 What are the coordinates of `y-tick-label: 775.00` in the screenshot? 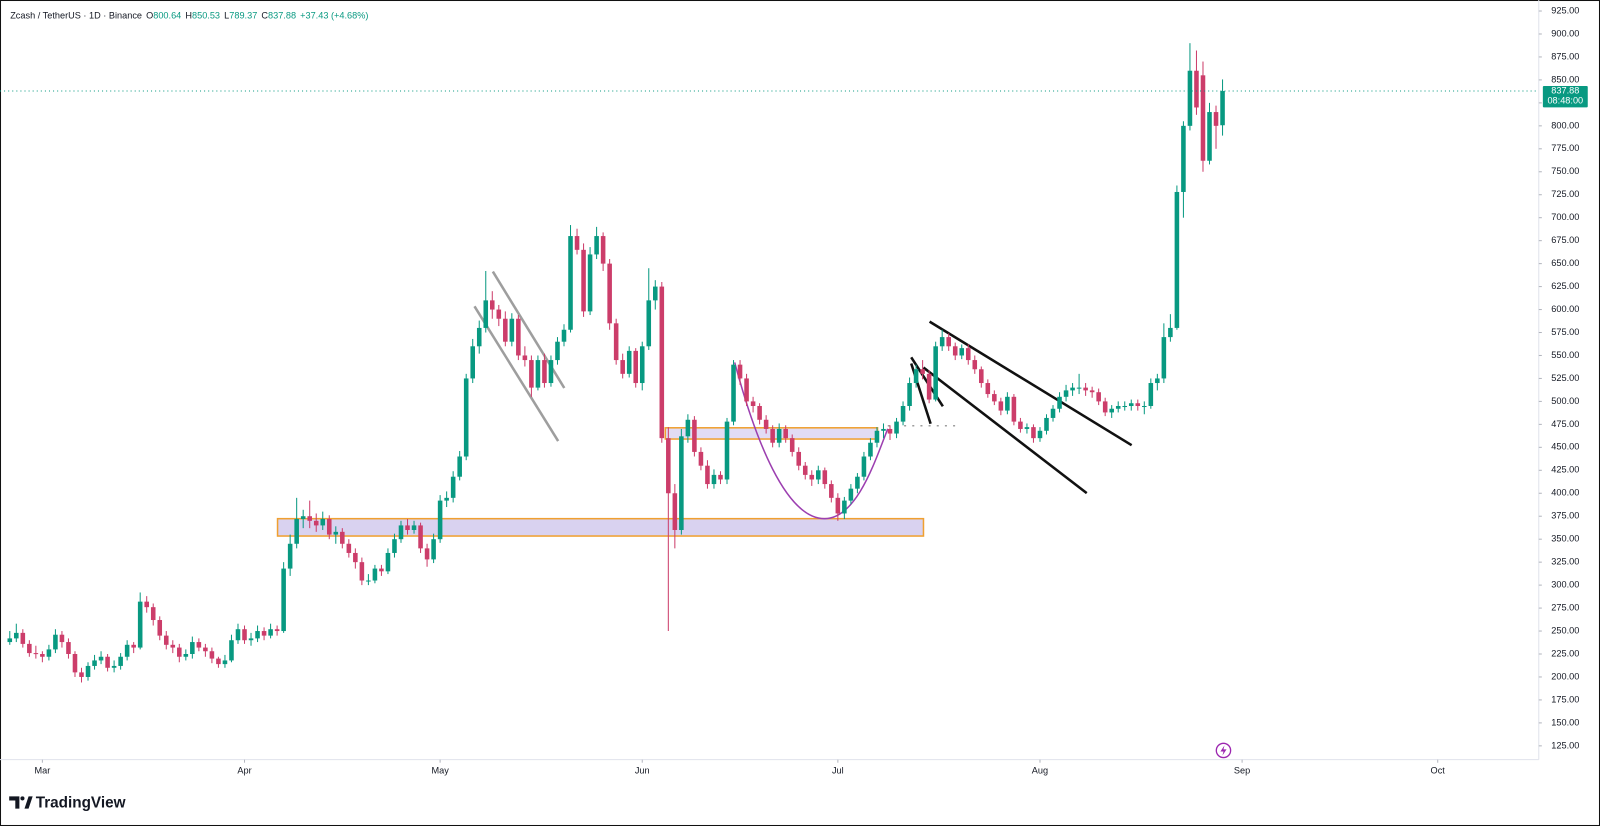 It's located at (1565, 148).